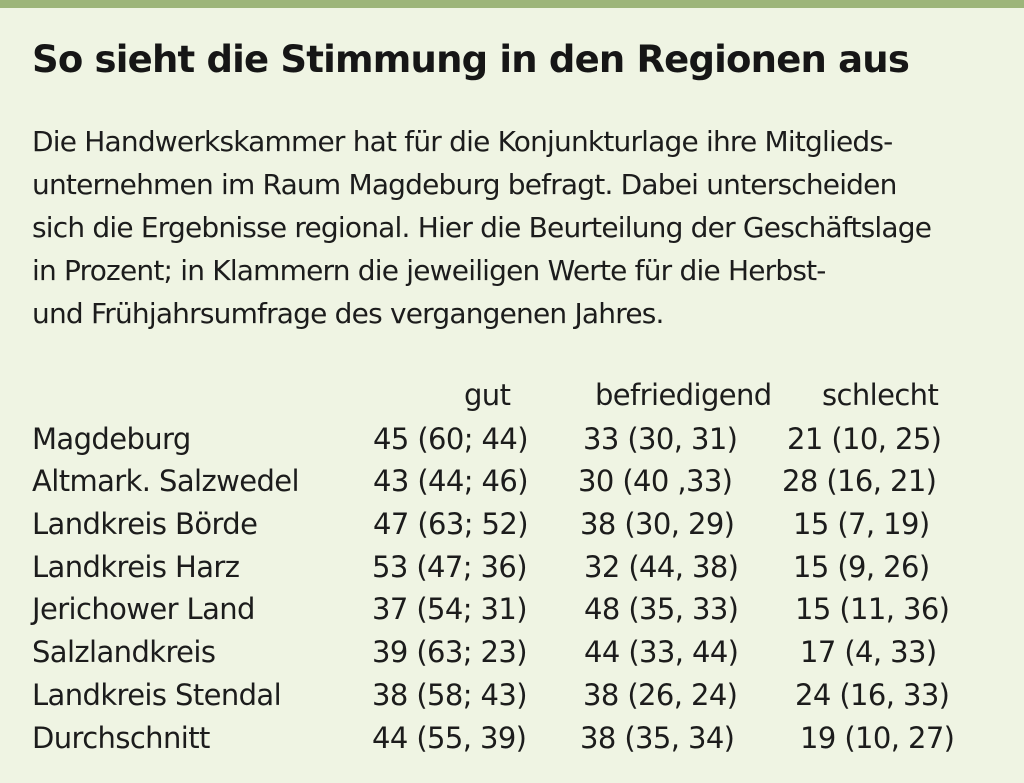  I want to click on row-schlecht: 19 (10, 27), so click(877, 738).